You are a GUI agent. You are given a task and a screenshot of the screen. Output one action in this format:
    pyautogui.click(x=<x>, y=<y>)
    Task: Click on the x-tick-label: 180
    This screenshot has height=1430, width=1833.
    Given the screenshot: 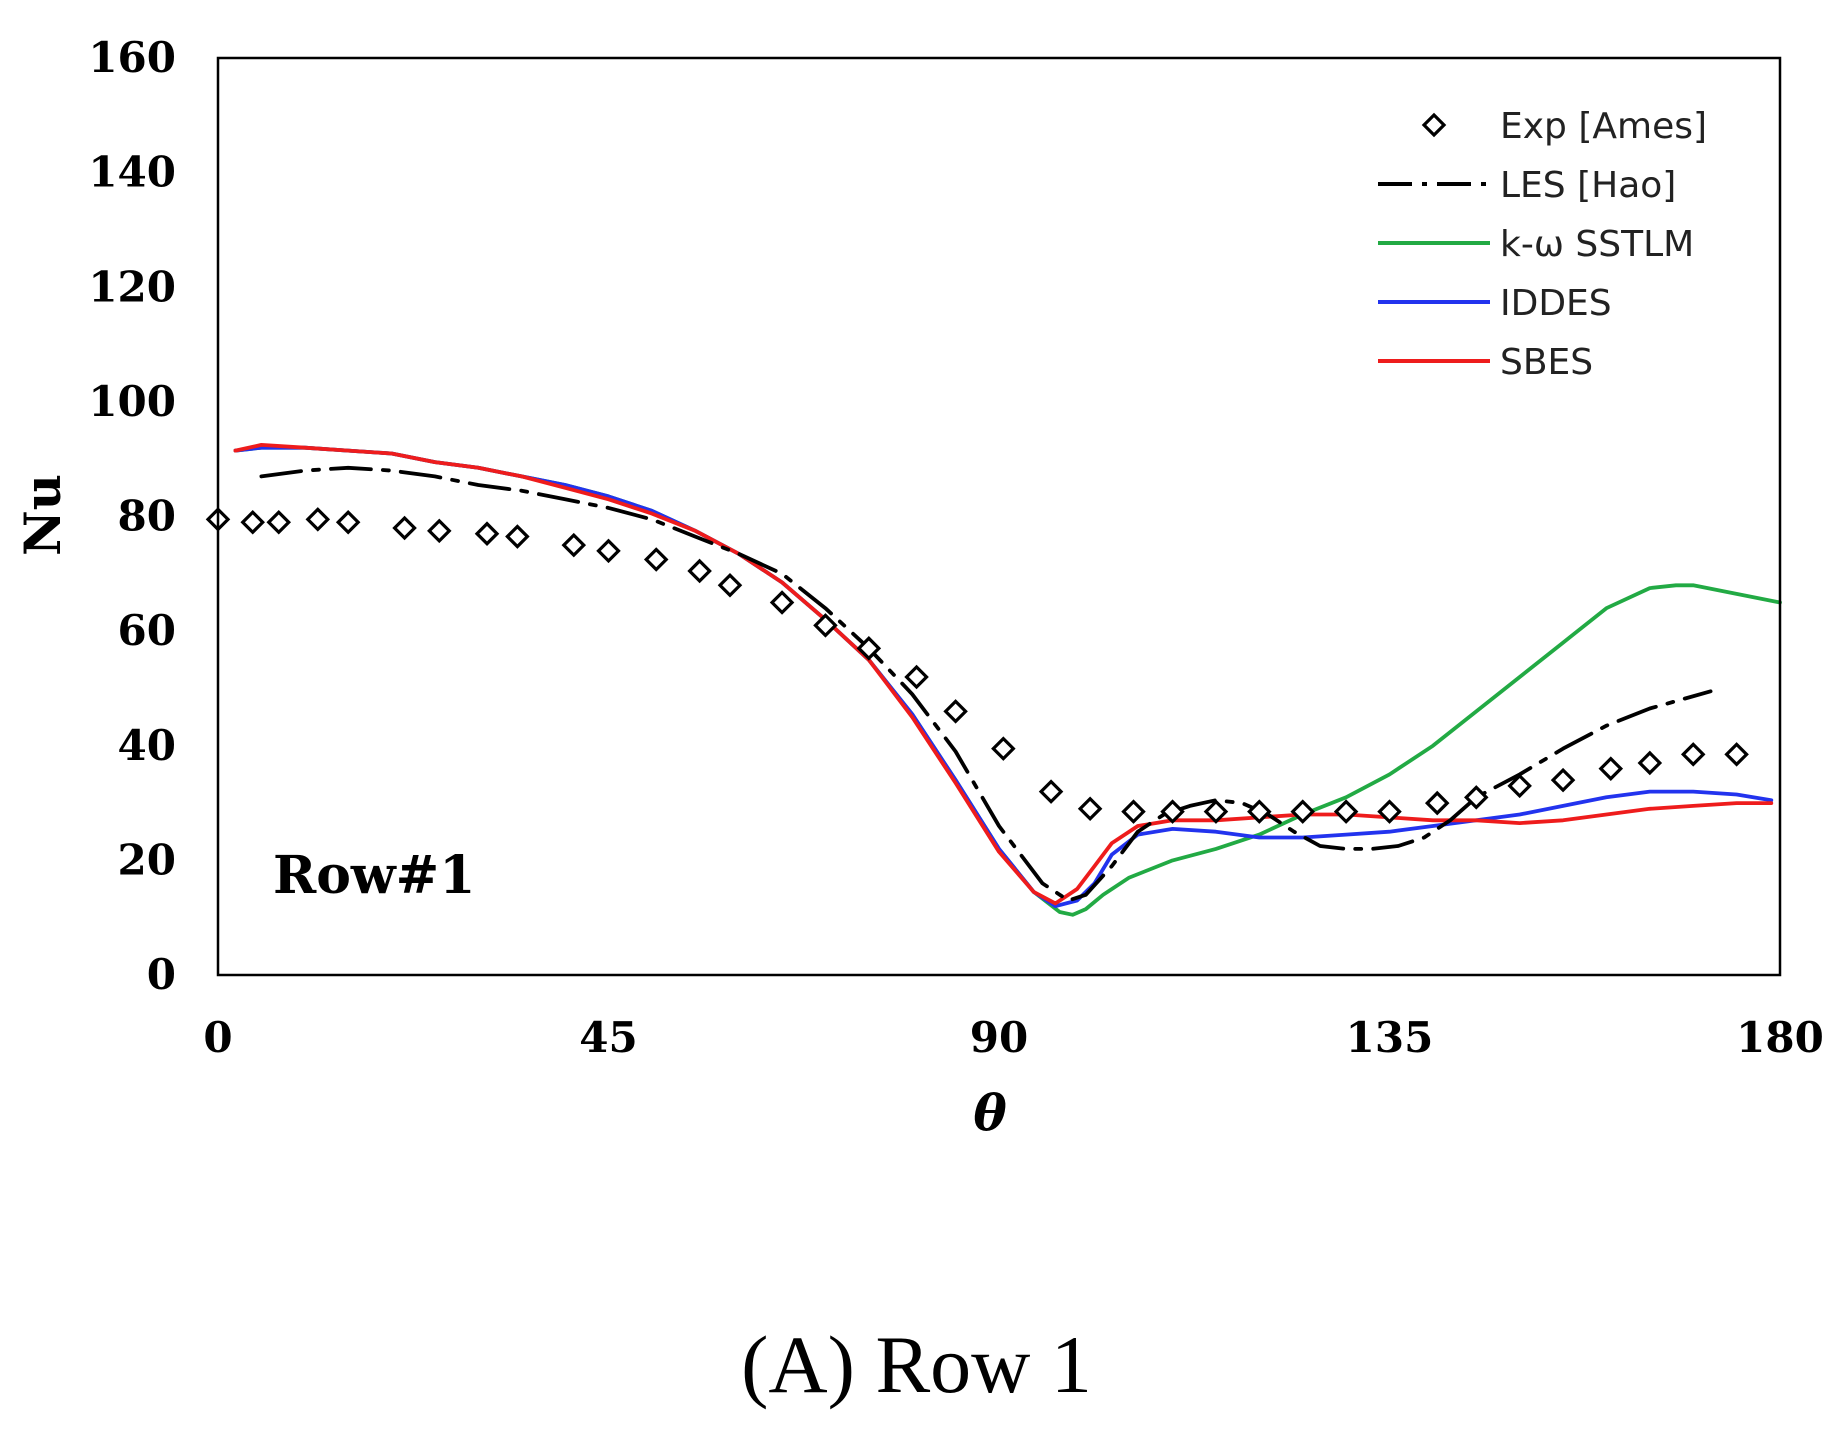 What is the action you would take?
    pyautogui.click(x=1780, y=1037)
    